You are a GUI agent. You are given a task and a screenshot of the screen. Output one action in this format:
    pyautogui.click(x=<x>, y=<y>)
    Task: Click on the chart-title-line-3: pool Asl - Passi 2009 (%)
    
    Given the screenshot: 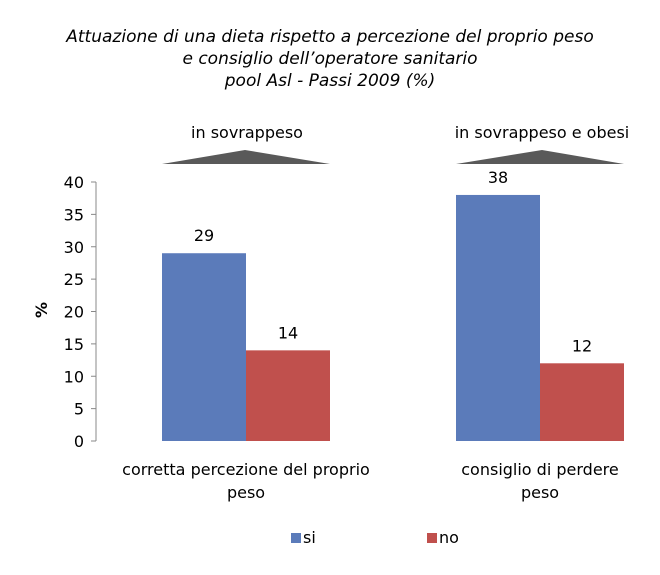 What is the action you would take?
    pyautogui.click(x=330, y=81)
    